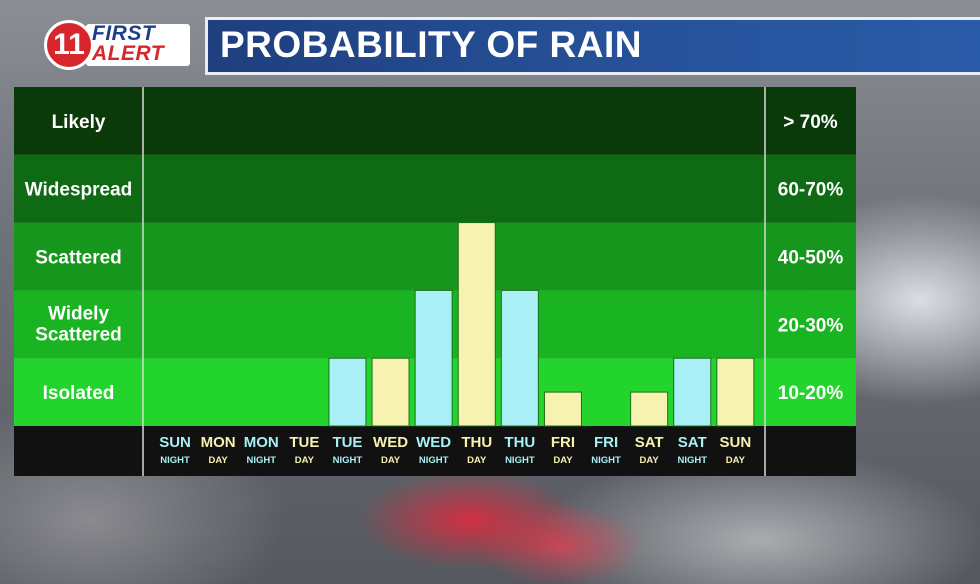 The image size is (980, 584). What do you see at coordinates (811, 325) in the screenshot?
I see `band-range-label: 20-30%` at bounding box center [811, 325].